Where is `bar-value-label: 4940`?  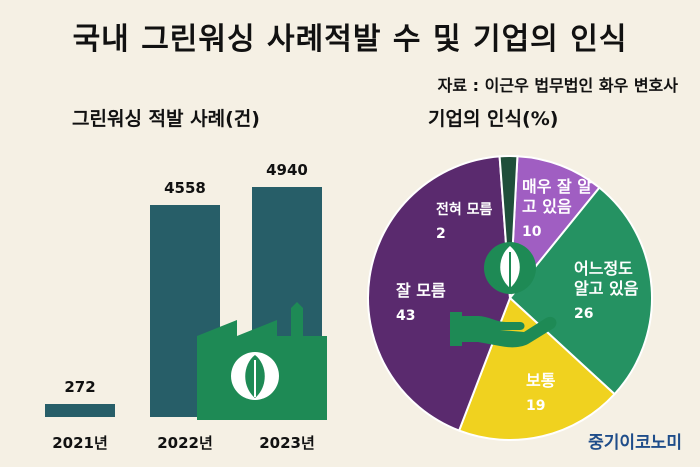 bar-value-label: 4940 is located at coordinates (287, 170).